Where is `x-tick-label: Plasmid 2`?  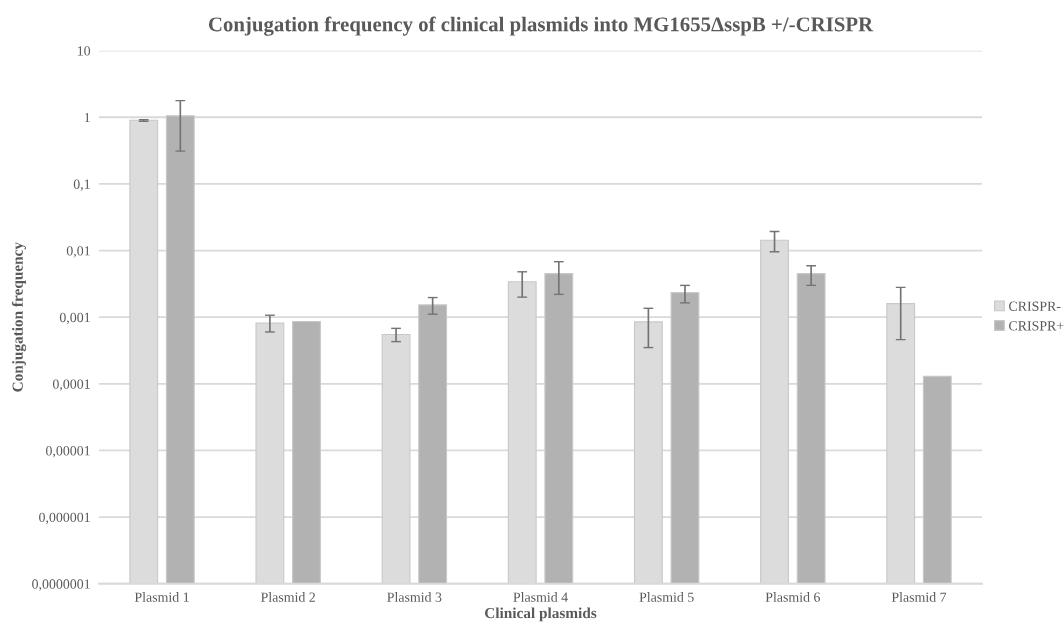 x-tick-label: Plasmid 2 is located at coordinates (288, 597).